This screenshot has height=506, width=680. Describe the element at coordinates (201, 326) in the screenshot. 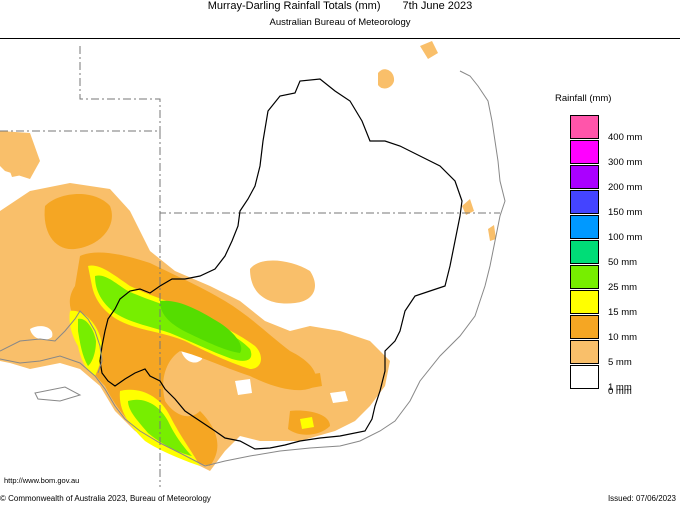

I see `rain-25mm` at that location.